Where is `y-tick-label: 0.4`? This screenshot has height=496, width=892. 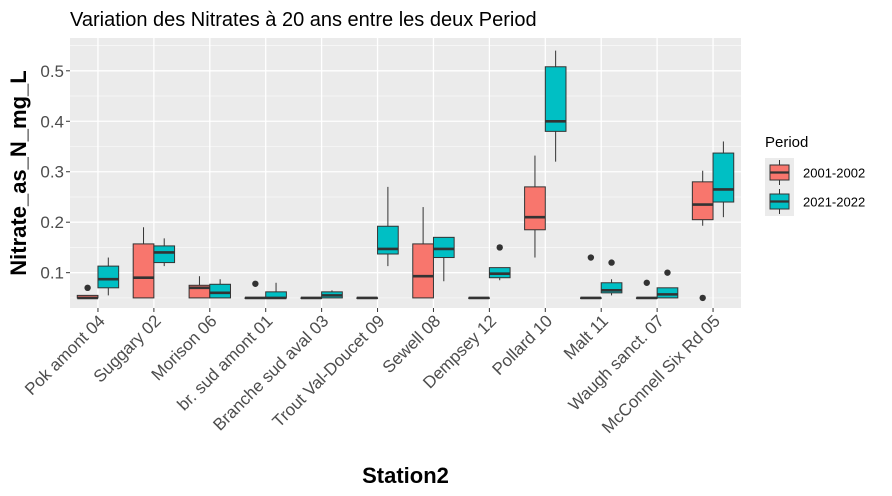 y-tick-label: 0.4 is located at coordinates (52, 121).